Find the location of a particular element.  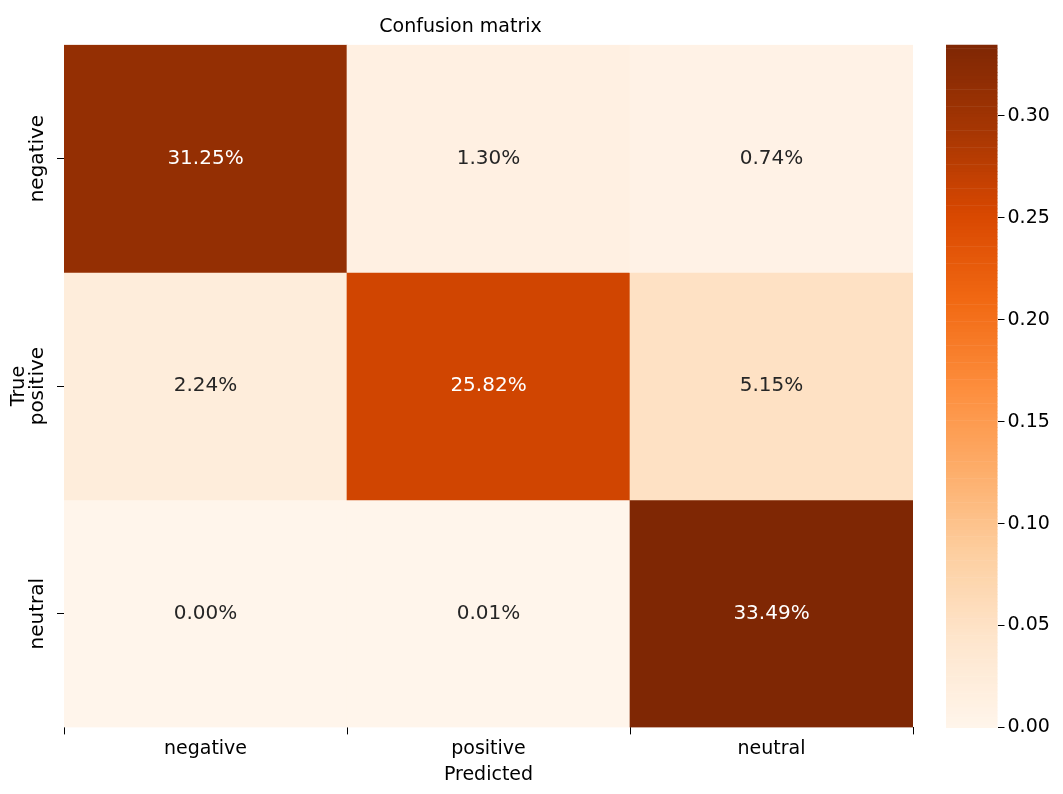

data-label: 25.82% is located at coordinates (488, 384).